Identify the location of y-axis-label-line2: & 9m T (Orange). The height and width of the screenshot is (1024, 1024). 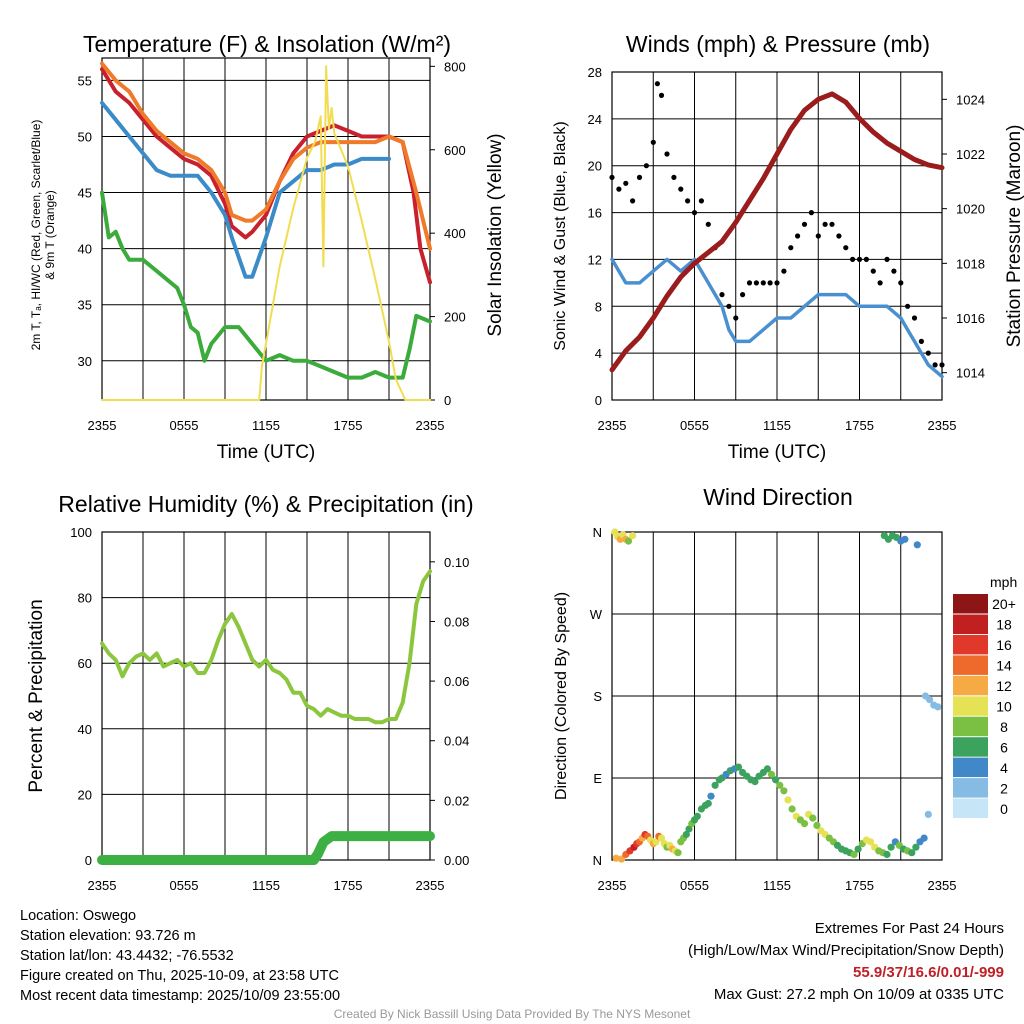
(50, 235).